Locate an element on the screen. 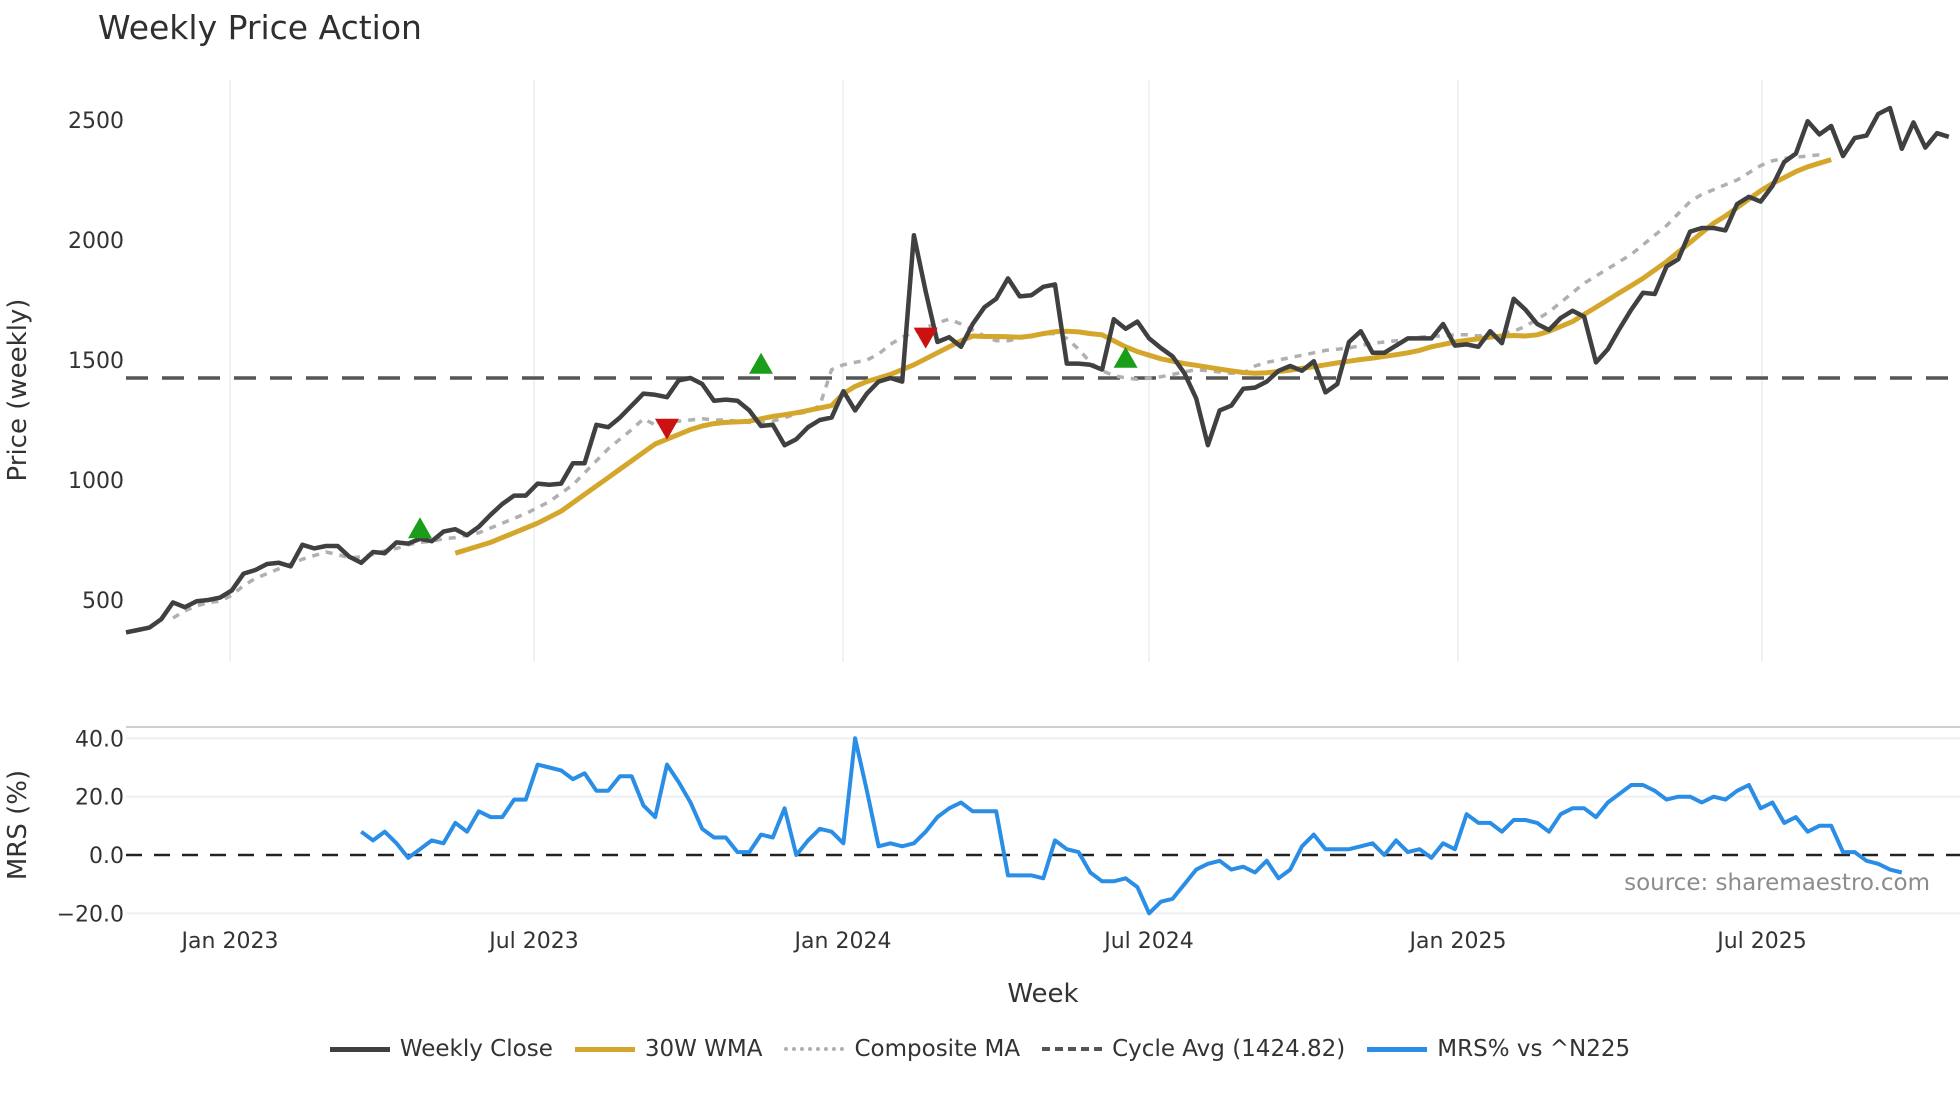 The image size is (1960, 1102). x-tick-label: Jan 2025 is located at coordinates (1457, 941).